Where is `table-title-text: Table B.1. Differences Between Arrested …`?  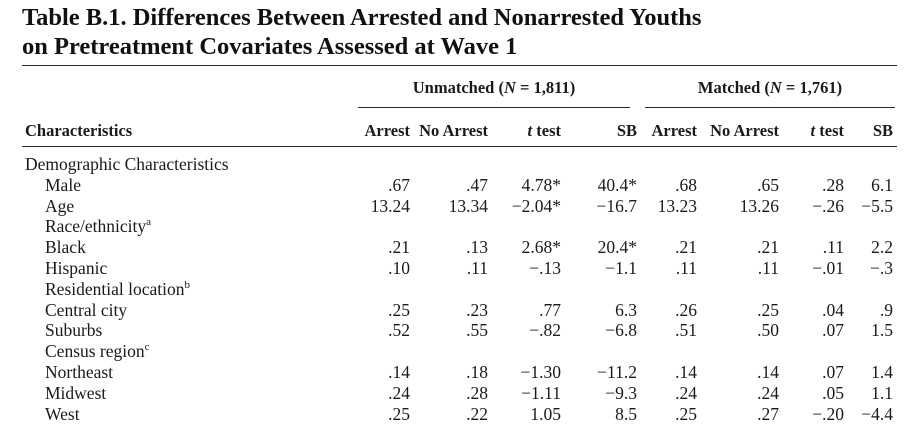 table-title-text: Table B.1. Differences Between Arrested … is located at coordinates (361, 32).